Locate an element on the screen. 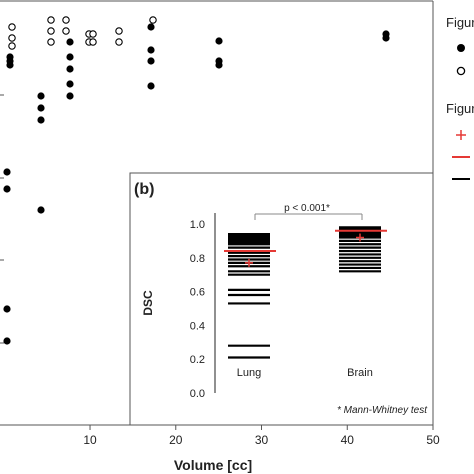 Image resolution: width=474 pixels, height=474 pixels. inset-y-tick-labels: 0.0 0.2 0.4 0.6 0.8 1.0 is located at coordinates (197, 309).